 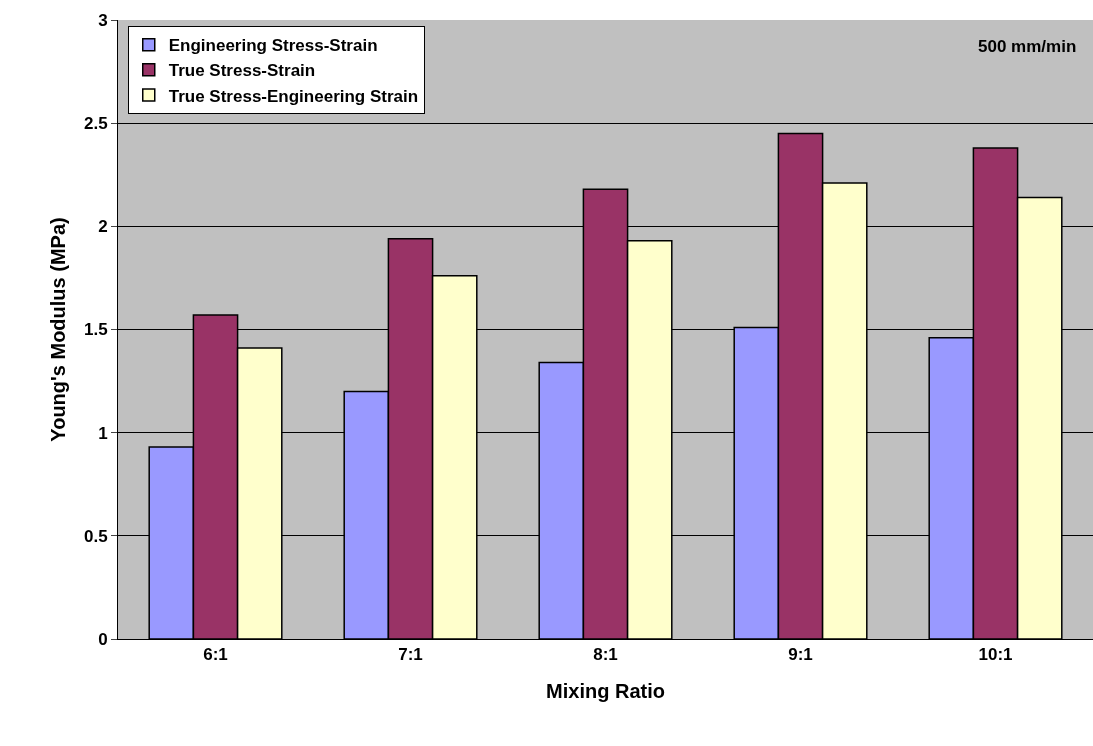 I want to click on y-tick-label: 2, so click(x=103, y=227).